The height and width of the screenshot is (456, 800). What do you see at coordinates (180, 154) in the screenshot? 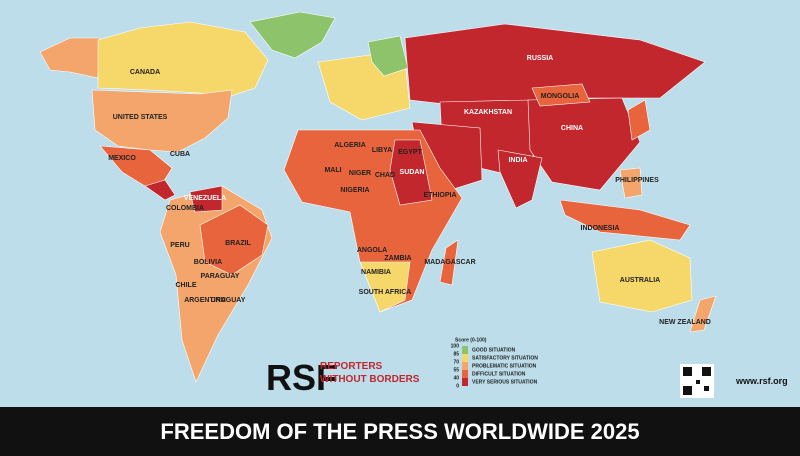
I see `country-label: CUBA` at bounding box center [180, 154].